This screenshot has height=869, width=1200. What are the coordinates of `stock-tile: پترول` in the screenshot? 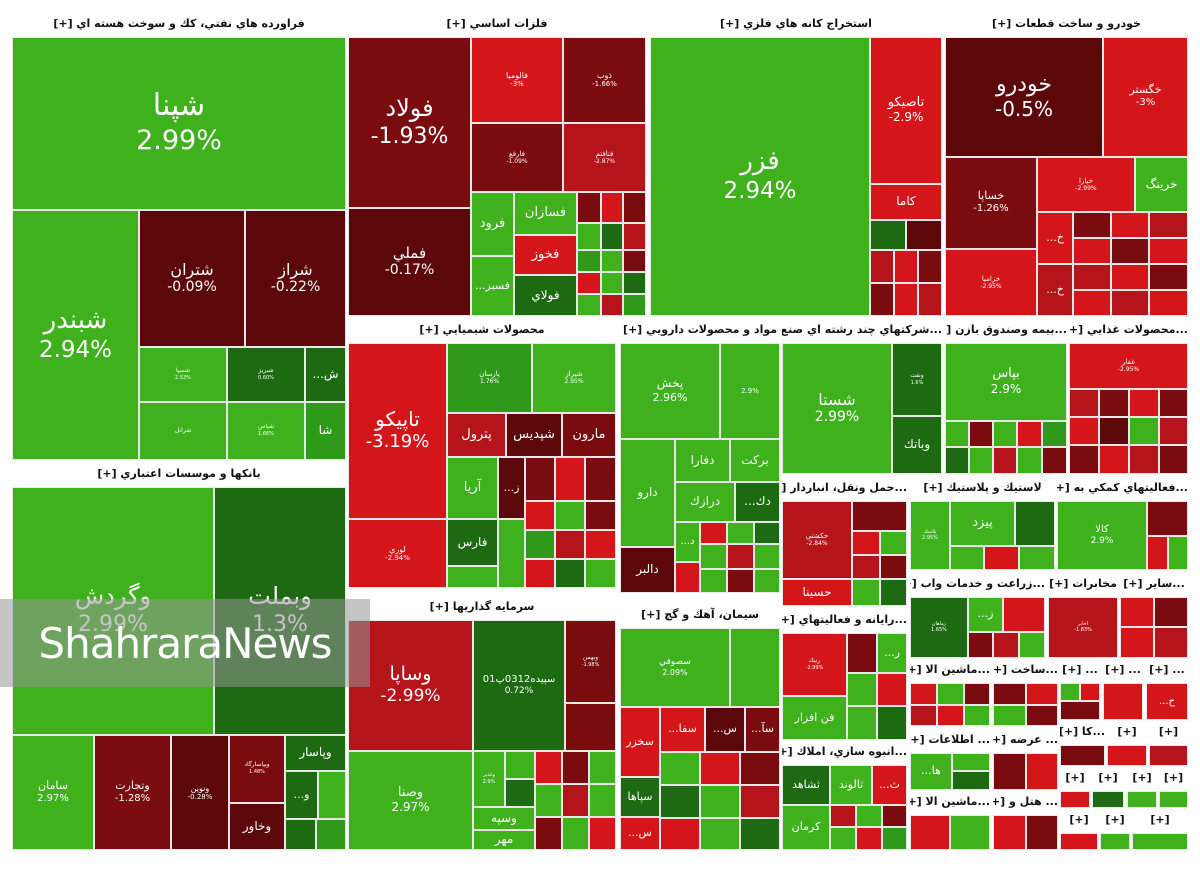 It's located at (476, 435).